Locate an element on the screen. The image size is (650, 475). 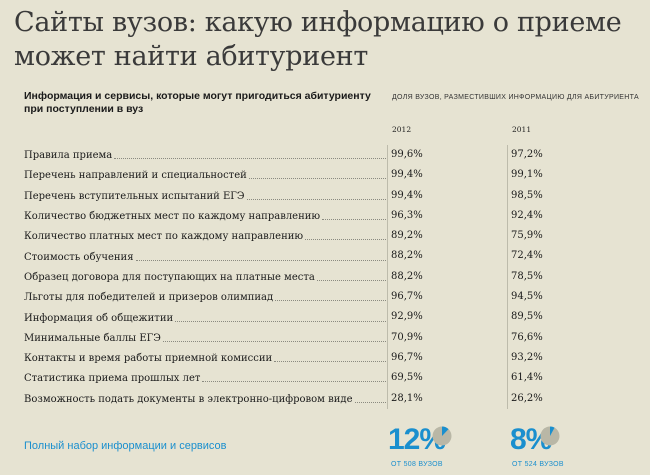
value-2011: 75,9% is located at coordinates (527, 236).